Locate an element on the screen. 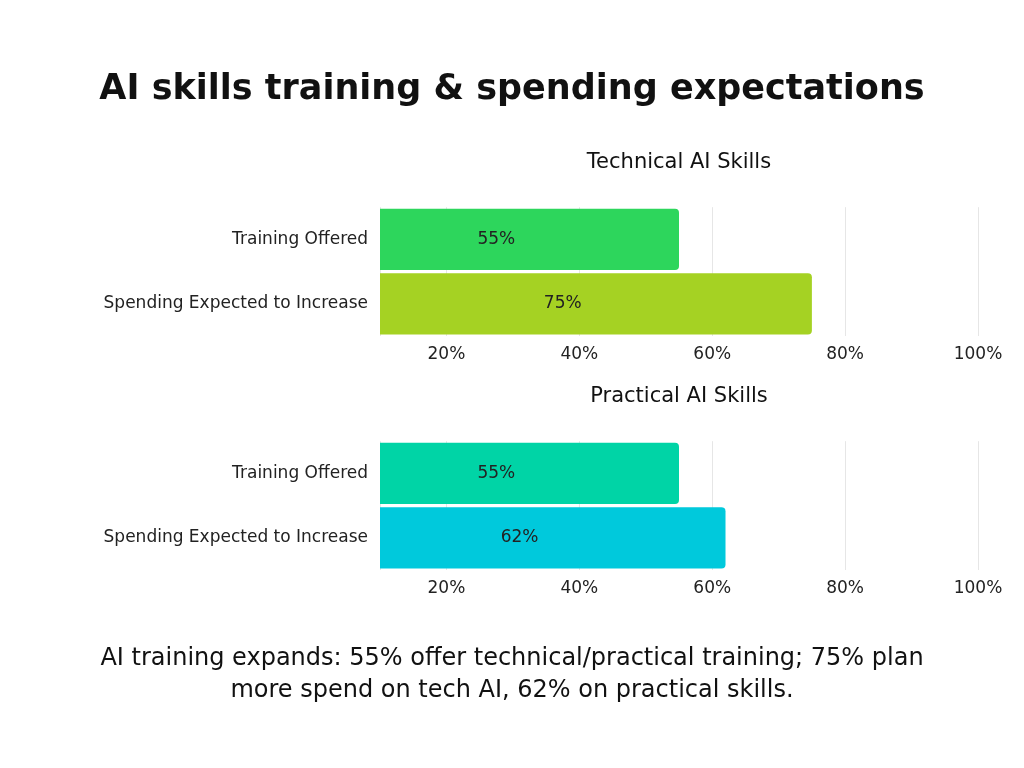 This screenshot has width=1024, height=768. data-label: 62% is located at coordinates (519, 536).